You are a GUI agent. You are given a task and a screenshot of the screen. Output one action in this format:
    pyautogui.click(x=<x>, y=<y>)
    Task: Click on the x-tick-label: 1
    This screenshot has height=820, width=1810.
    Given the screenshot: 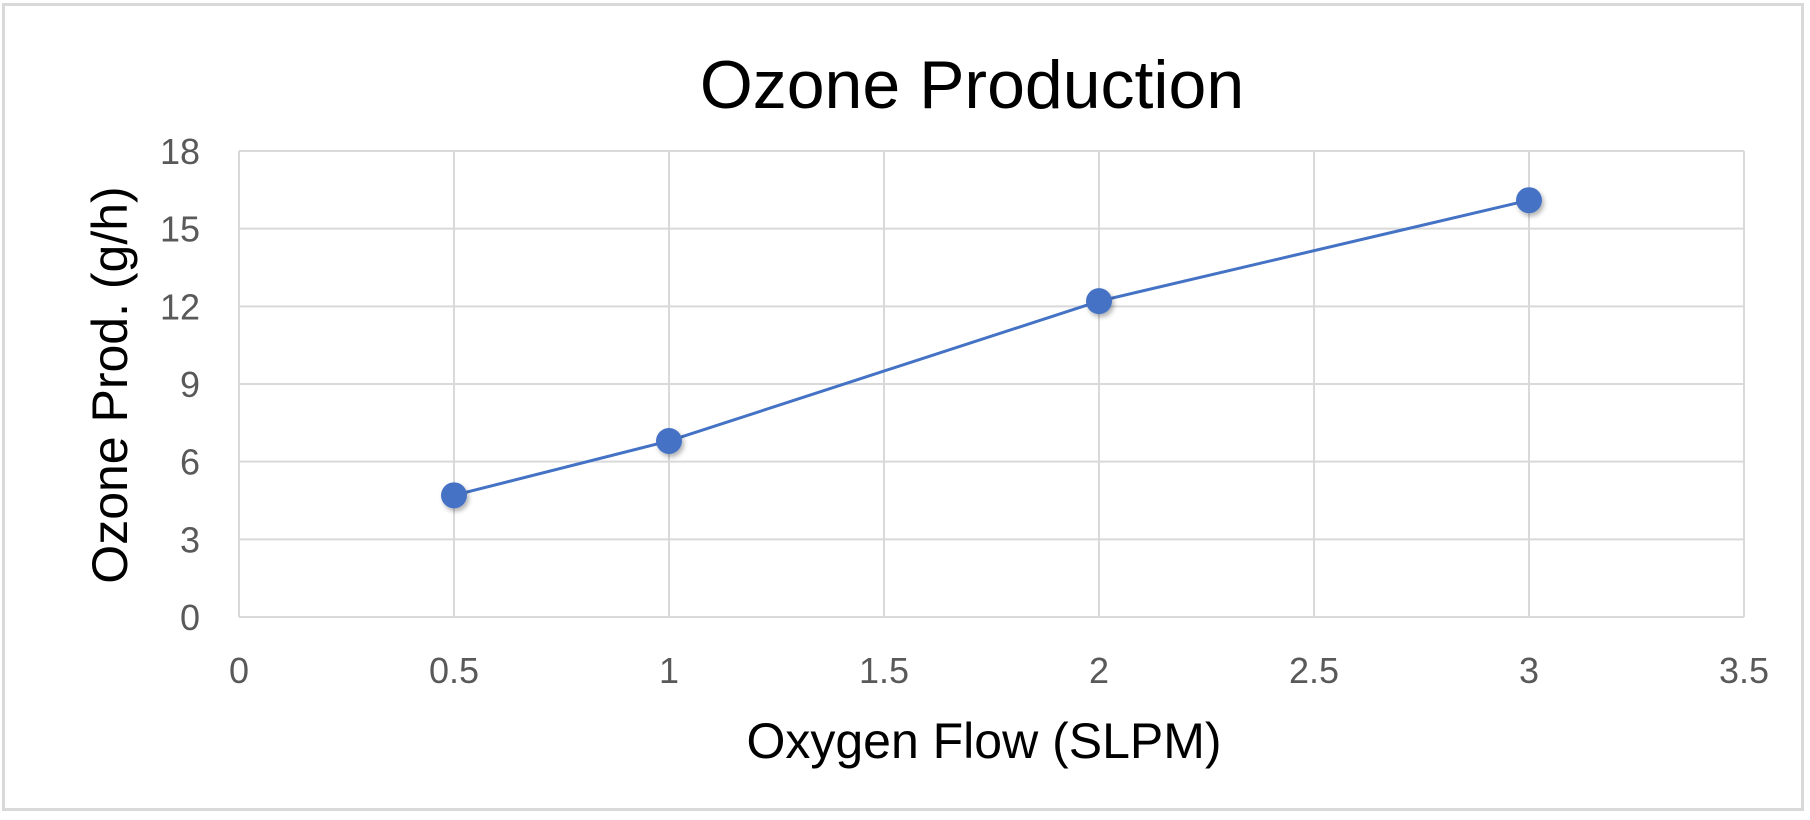 What is the action you would take?
    pyautogui.click(x=669, y=670)
    